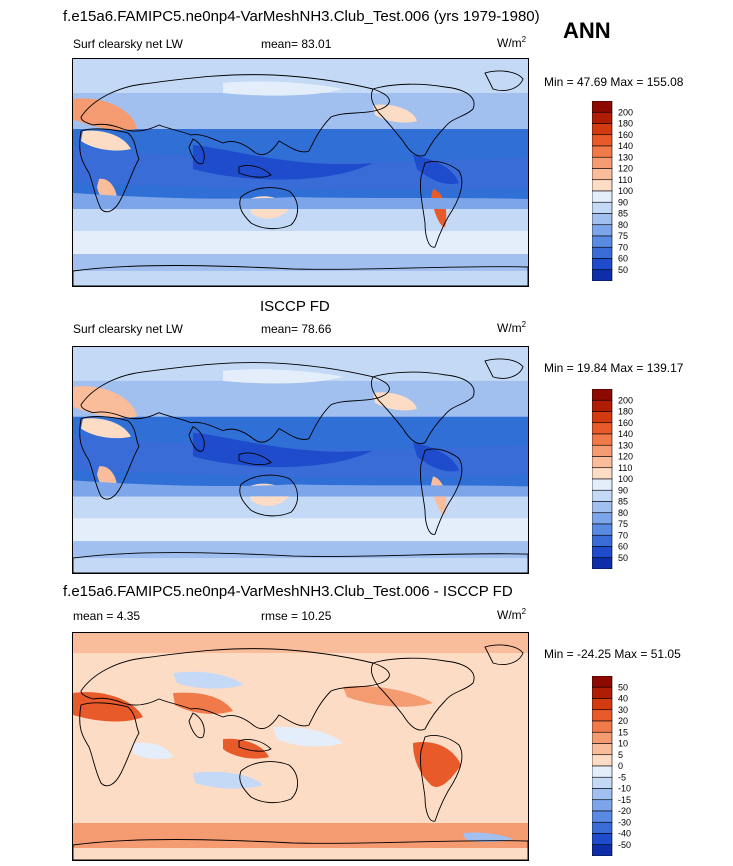 The height and width of the screenshot is (866, 733). What do you see at coordinates (623, 732) in the screenshot?
I see `panel3-colorbar-label: 15` at bounding box center [623, 732].